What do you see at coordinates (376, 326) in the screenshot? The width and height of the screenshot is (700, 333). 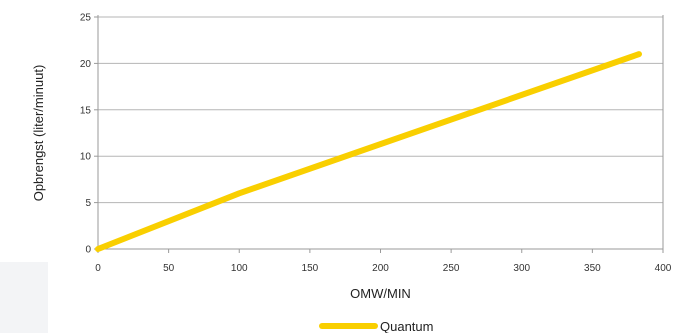 I see `legend: Quantum` at bounding box center [376, 326].